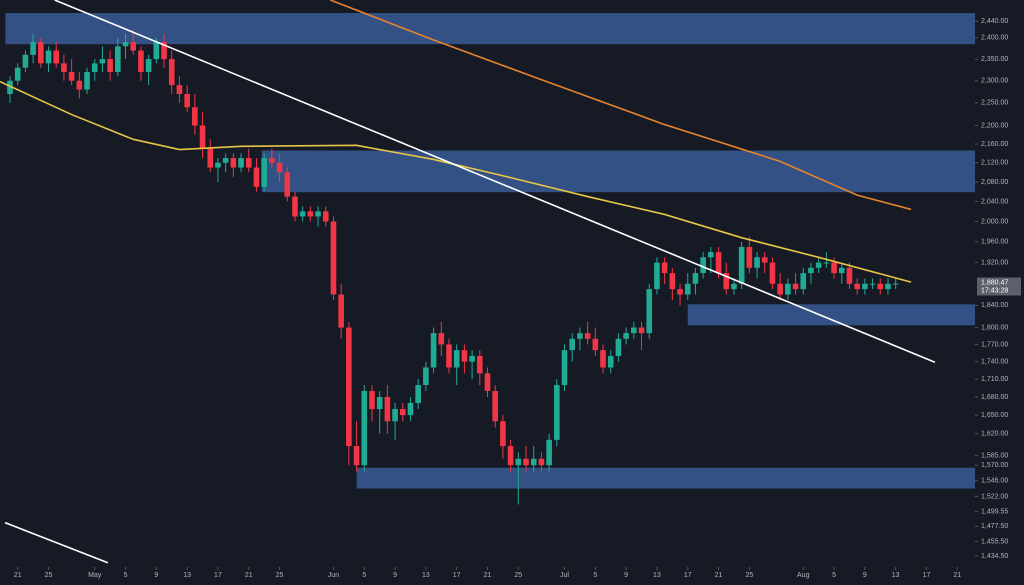 The height and width of the screenshot is (585, 1024). What do you see at coordinates (994, 327) in the screenshot?
I see `y-tick-label: 1,800.00` at bounding box center [994, 327].